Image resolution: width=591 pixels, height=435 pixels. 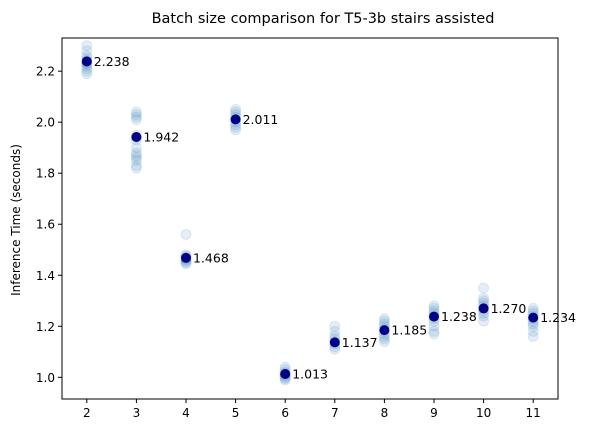 I want to click on x-tick-label: 9, so click(x=434, y=413).